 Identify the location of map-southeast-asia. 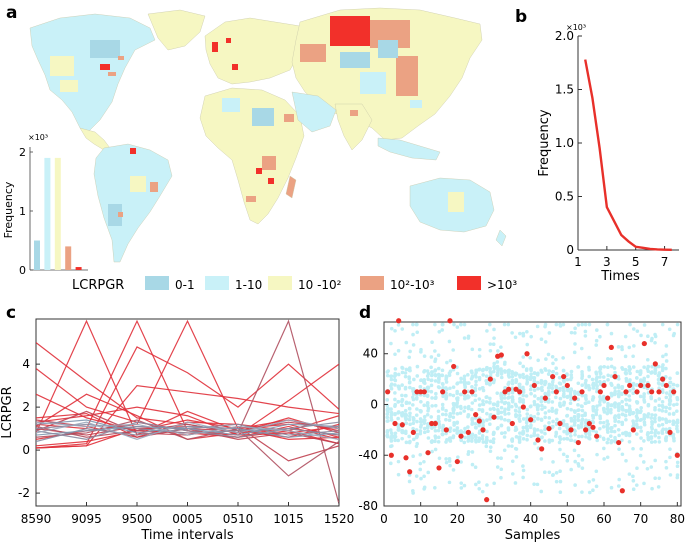
(409, 149).